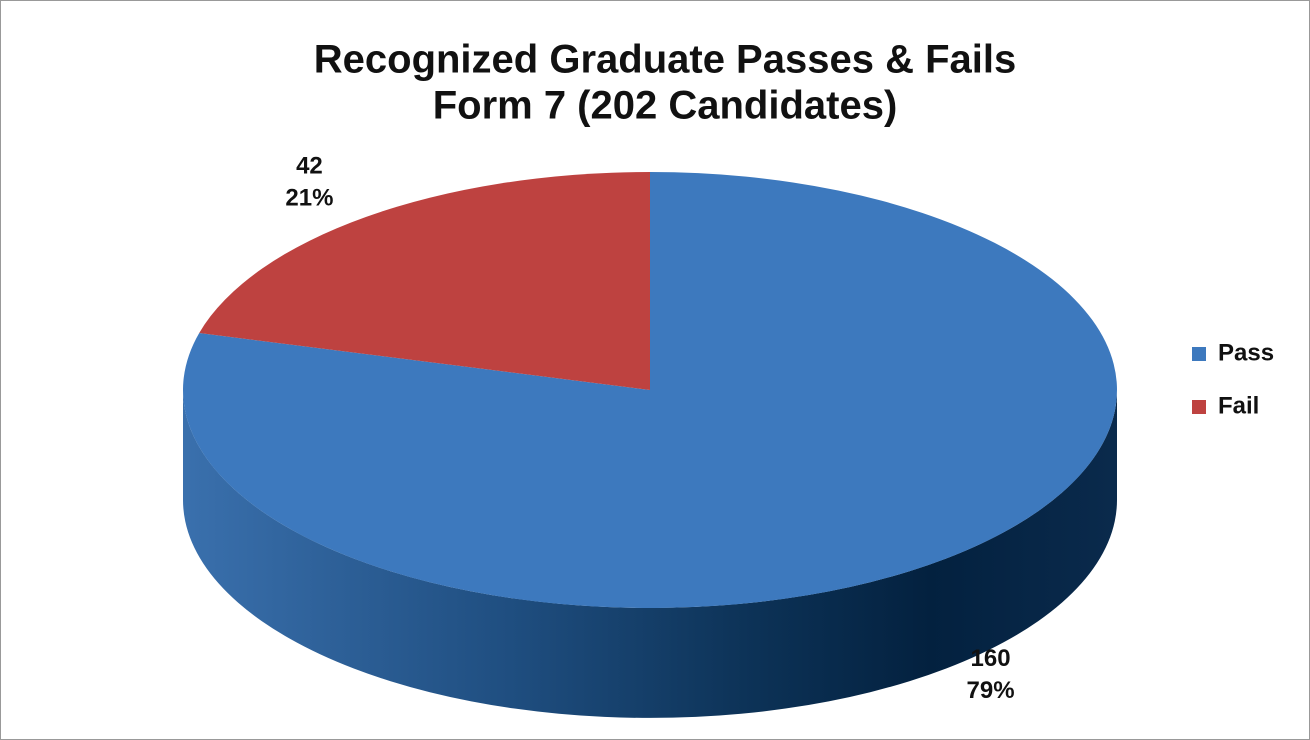 The image size is (1310, 740). What do you see at coordinates (309, 166) in the screenshot?
I see `data-label: 42` at bounding box center [309, 166].